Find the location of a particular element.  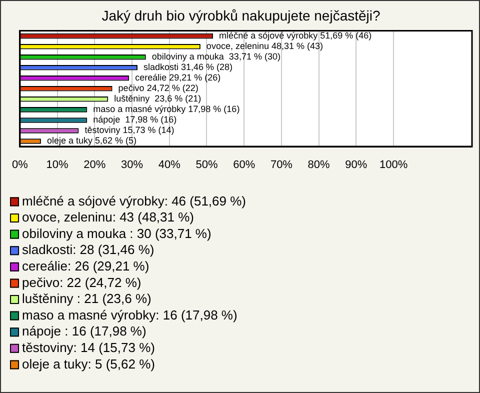

data-label: ovoce, zeleninu 48,31 % (43) is located at coordinates (265, 46).